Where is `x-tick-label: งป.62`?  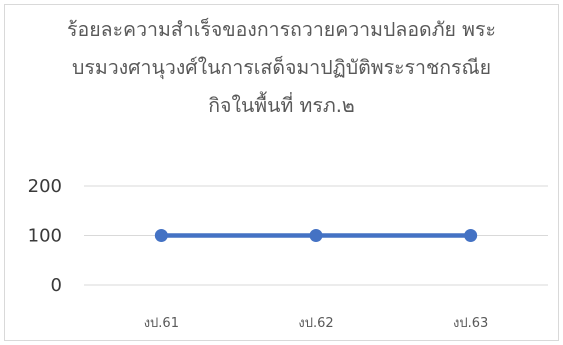
x-tick-label: งป.62 is located at coordinates (315, 323).